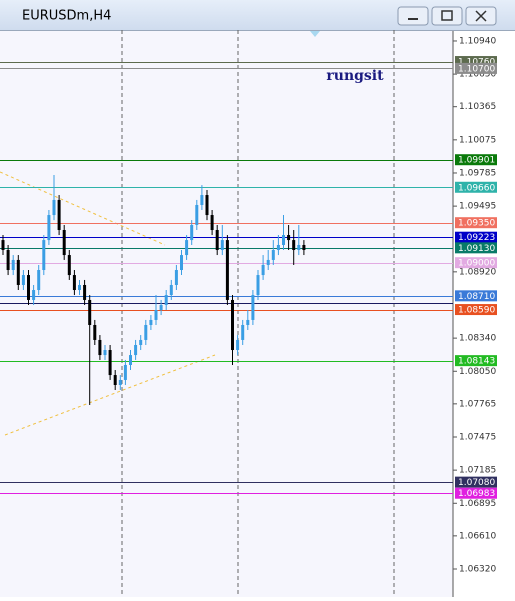 The width and height of the screenshot is (515, 601). I want to click on price-level-label: 1.08590, so click(476, 311).